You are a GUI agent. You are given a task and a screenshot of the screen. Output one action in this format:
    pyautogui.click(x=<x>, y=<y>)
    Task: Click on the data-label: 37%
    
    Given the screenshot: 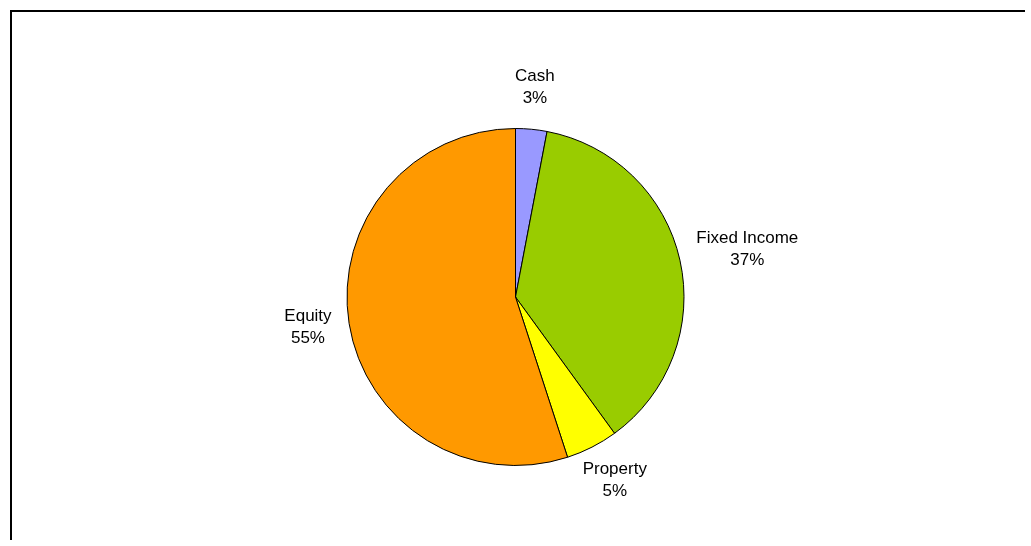 What is the action you would take?
    pyautogui.click(x=747, y=259)
    